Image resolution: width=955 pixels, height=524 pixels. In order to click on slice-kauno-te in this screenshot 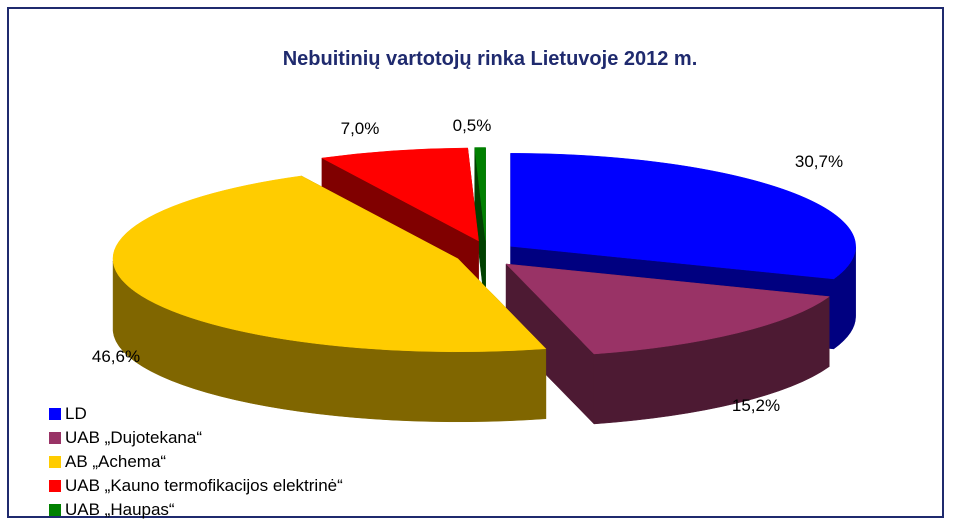, I will do `click(400, 194)`.